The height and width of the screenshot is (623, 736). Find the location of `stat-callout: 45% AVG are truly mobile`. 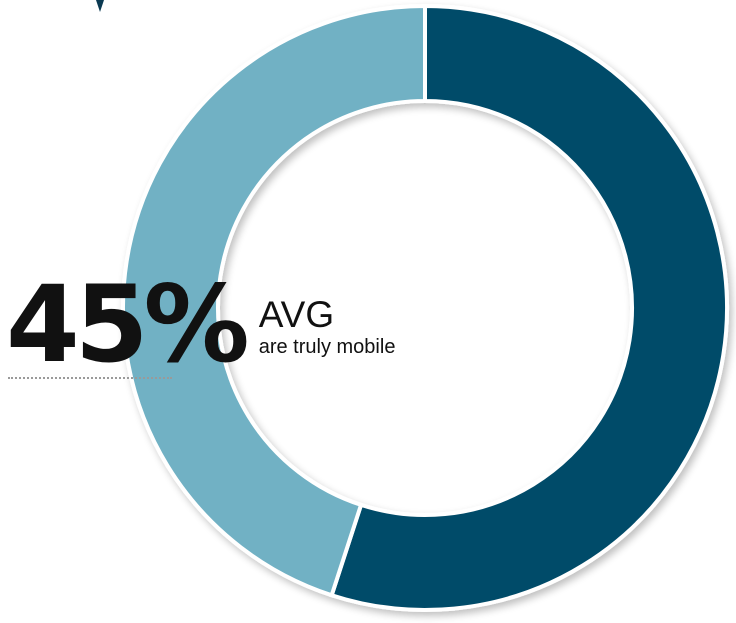

stat-callout: 45% AVG are truly mobile is located at coordinates (200, 325).